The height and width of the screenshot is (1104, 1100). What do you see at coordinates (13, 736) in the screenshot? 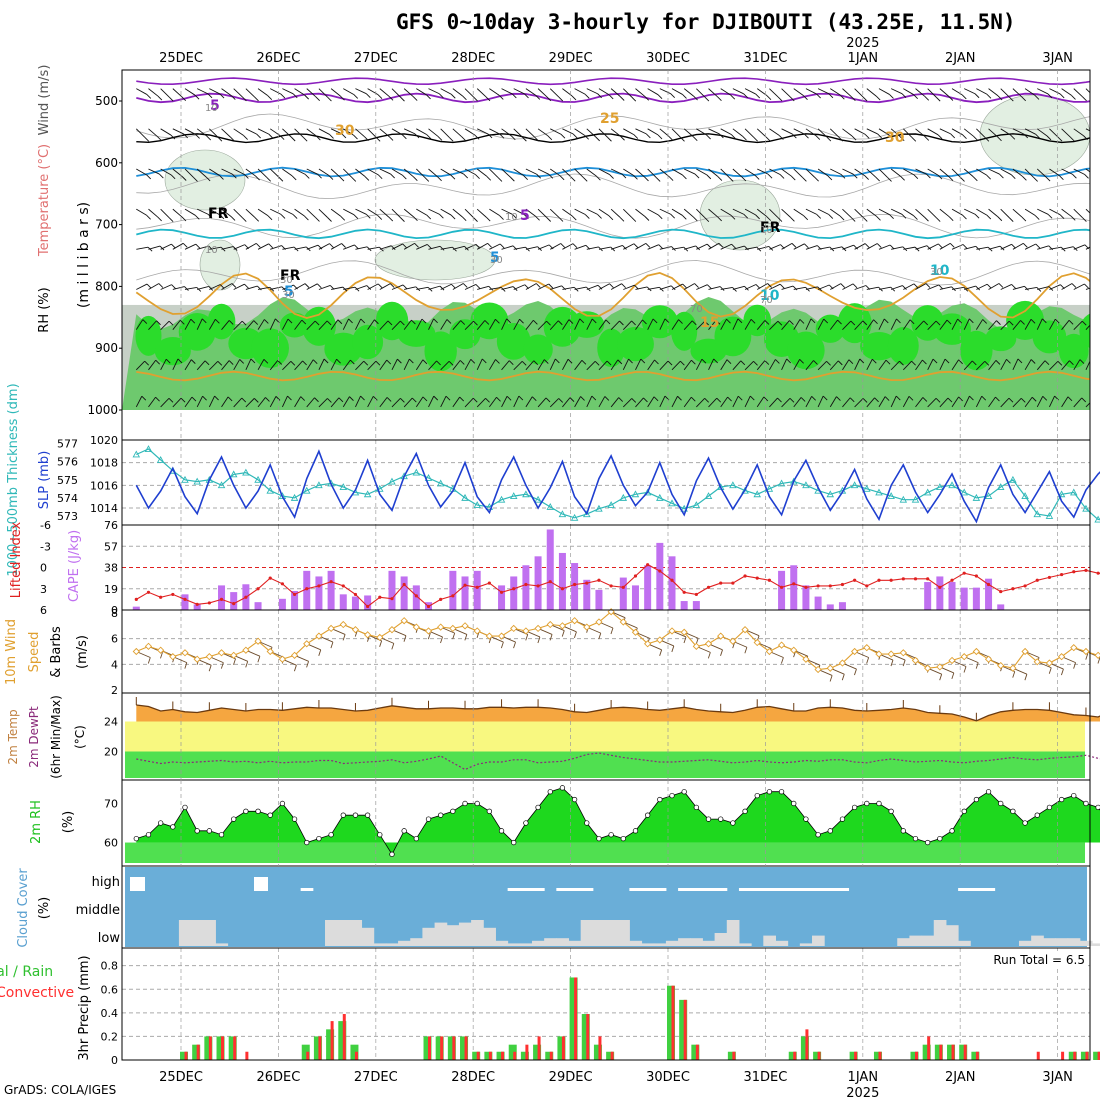
I see `t2-axis-label-1: 2m Temp` at bounding box center [13, 736].